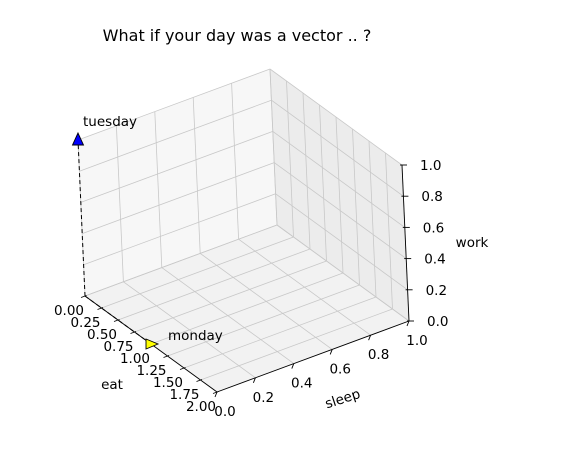  Describe the element at coordinates (472, 243) in the screenshot. I see `z-axis-label: work` at that location.